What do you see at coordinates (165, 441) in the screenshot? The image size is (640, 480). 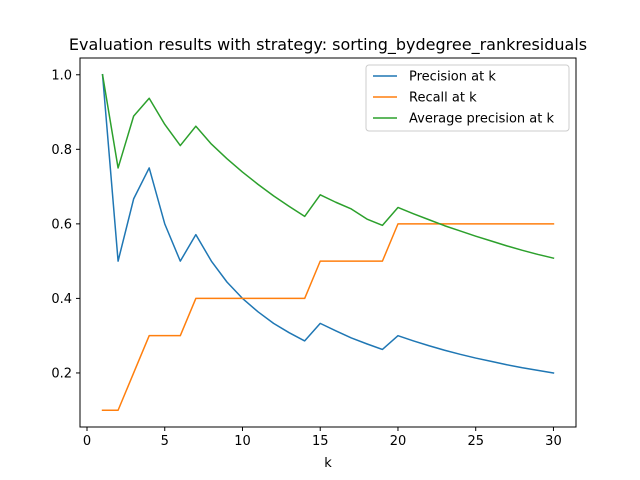 I see `x-tick-label: 5` at bounding box center [165, 441].